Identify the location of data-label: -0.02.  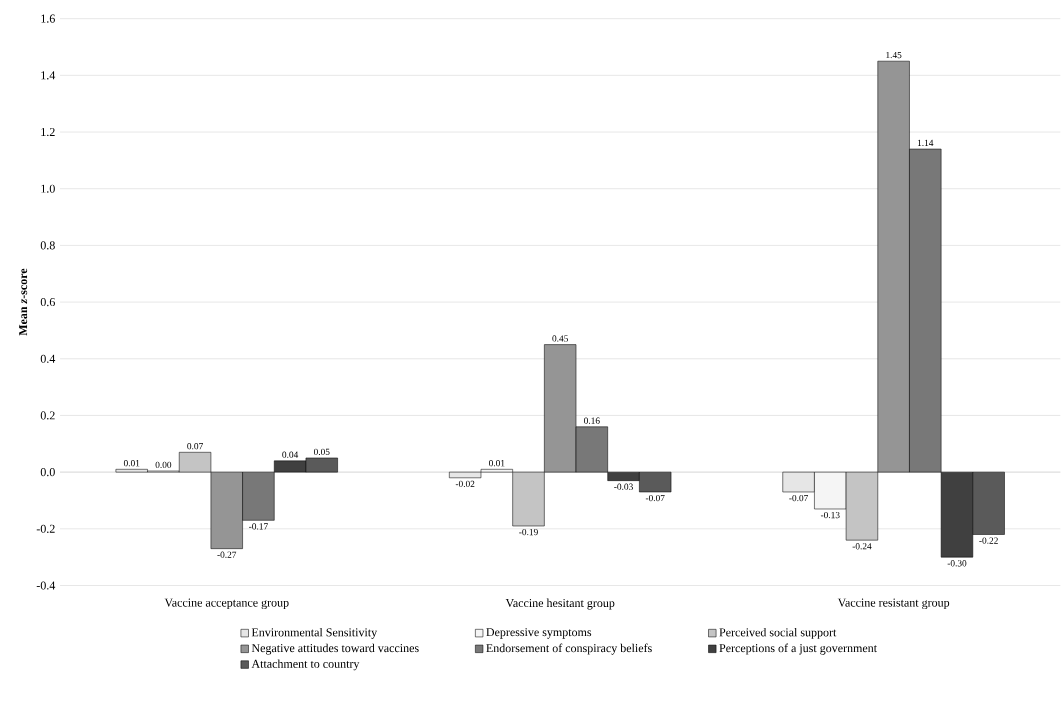
(465, 484).